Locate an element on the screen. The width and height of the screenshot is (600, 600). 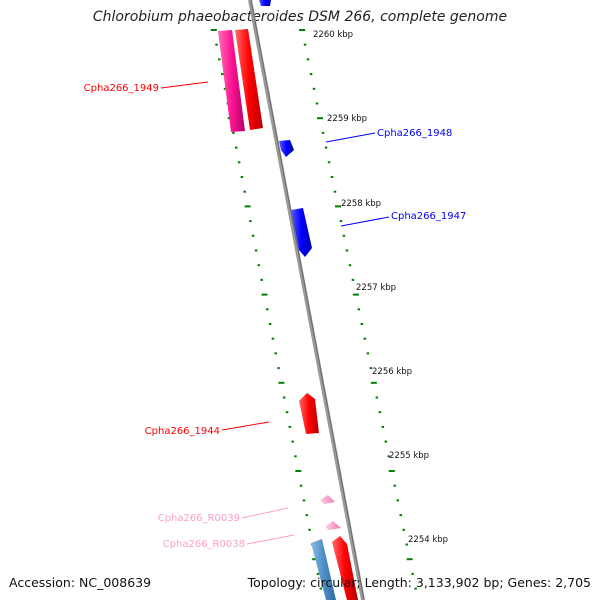
gene-feature-steelblue-bottom is located at coordinates (323, 569).